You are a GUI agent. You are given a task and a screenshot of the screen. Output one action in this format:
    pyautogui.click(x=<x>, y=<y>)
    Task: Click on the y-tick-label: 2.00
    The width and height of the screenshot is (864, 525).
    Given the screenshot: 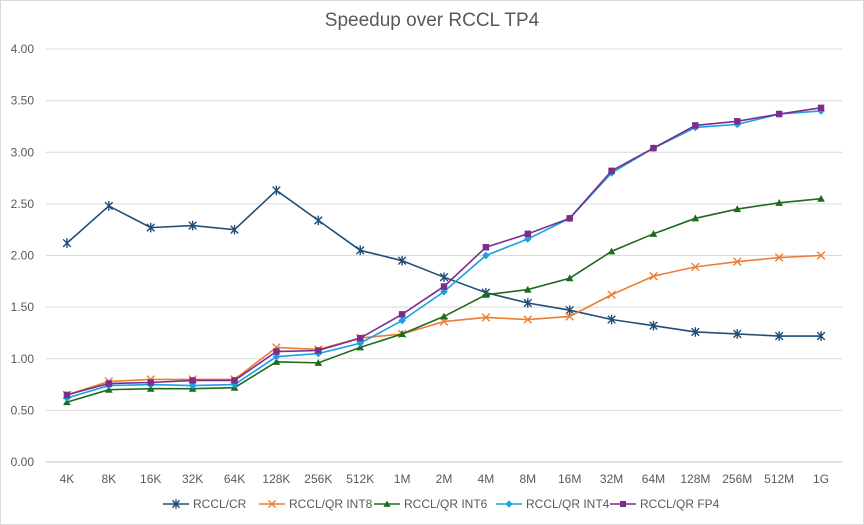 What is the action you would take?
    pyautogui.click(x=23, y=256)
    